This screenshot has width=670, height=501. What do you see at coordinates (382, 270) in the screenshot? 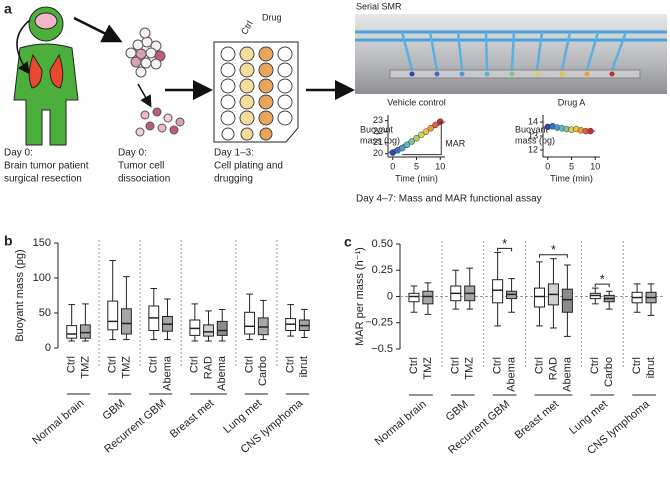
I see `y-tick-label: 0.25` at bounding box center [382, 270].